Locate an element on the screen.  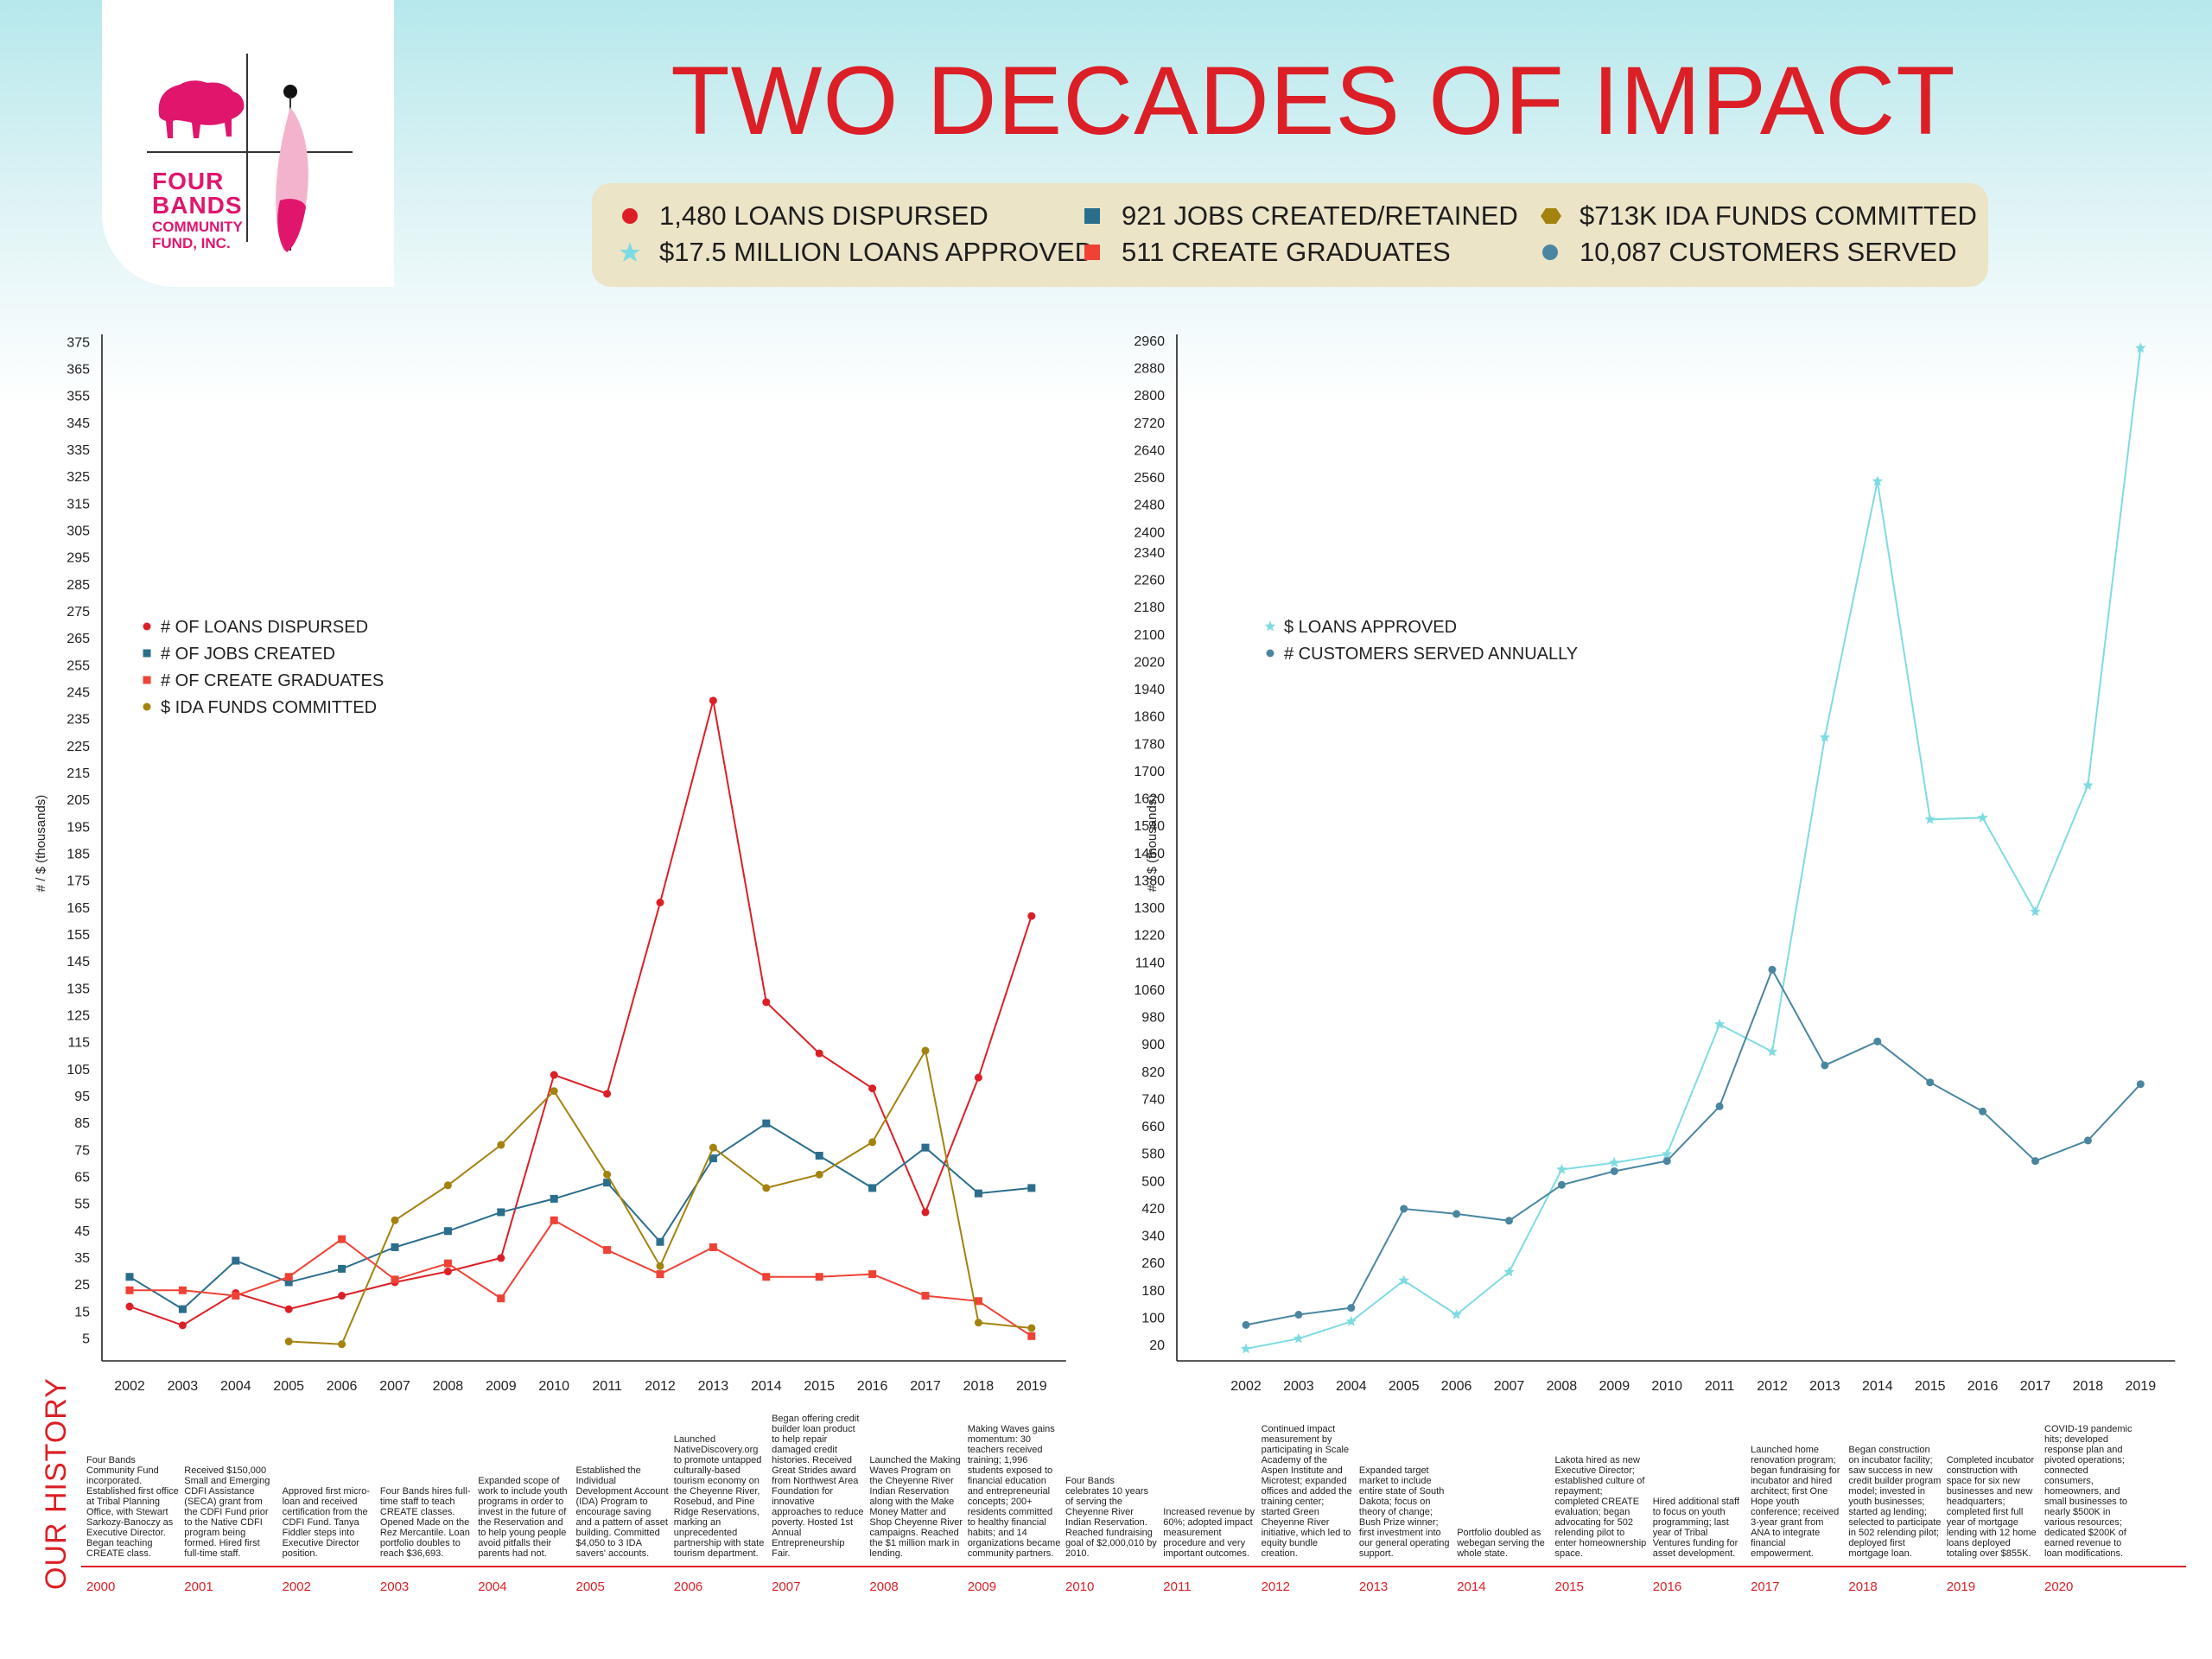
history-year: 2011 is located at coordinates (1177, 1587).